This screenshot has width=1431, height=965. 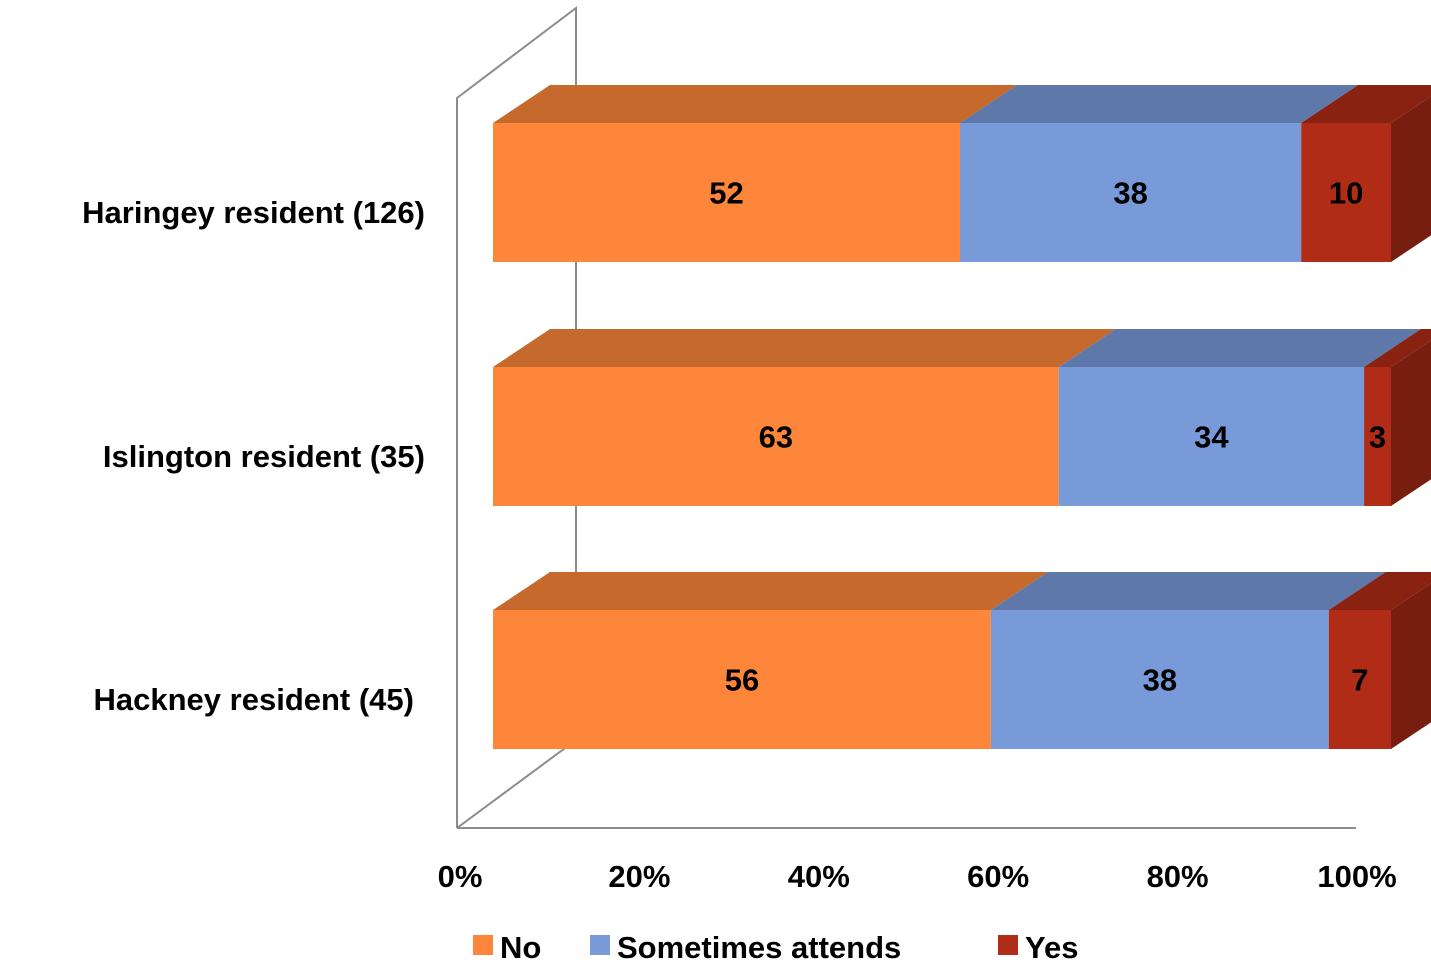 I want to click on legend-swatch-yes, so click(x=1008, y=945).